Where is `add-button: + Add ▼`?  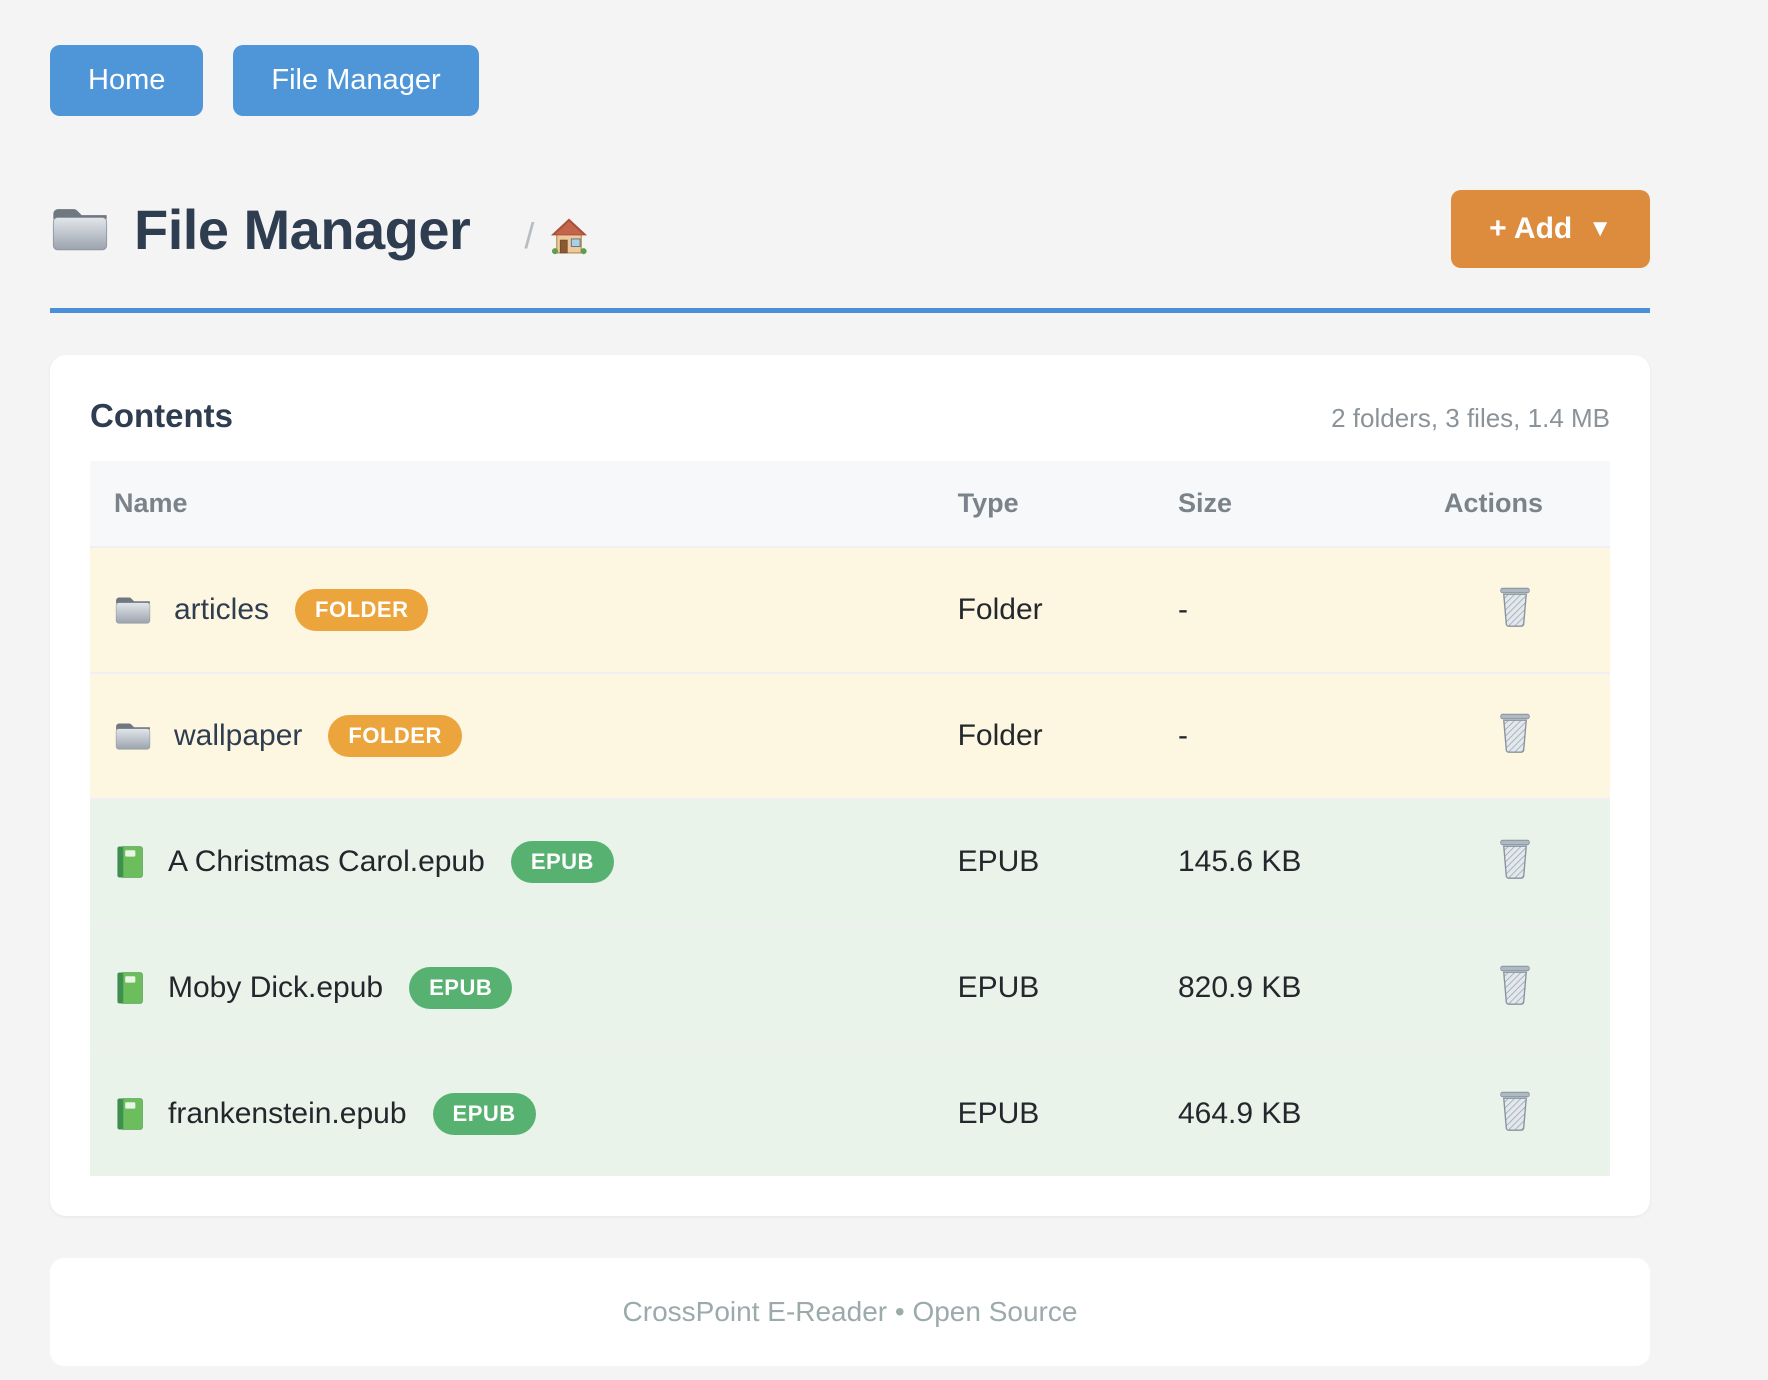
add-button: + Add ▼ is located at coordinates (1550, 229).